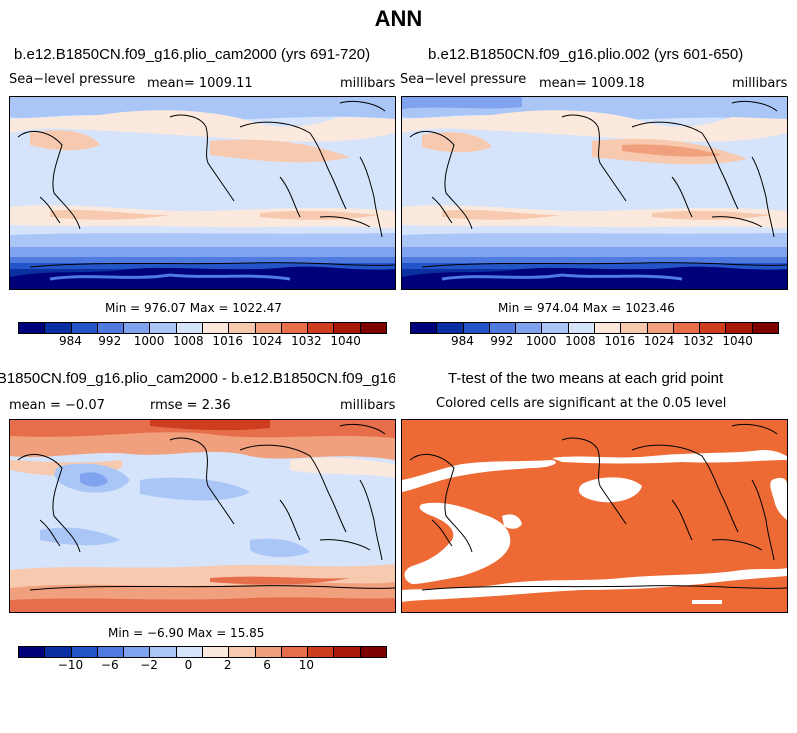 This screenshot has height=733, width=797. I want to click on panel3-min-max: Min = −6.90 Max = 15.85, so click(186, 633).